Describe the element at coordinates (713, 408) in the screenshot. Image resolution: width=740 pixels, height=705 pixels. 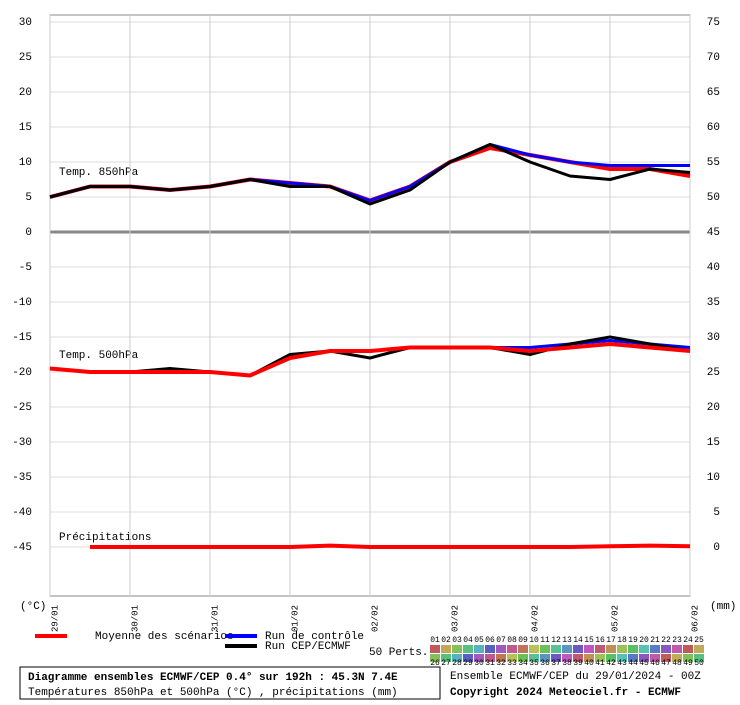
I see `y2-tick-label: 20` at that location.